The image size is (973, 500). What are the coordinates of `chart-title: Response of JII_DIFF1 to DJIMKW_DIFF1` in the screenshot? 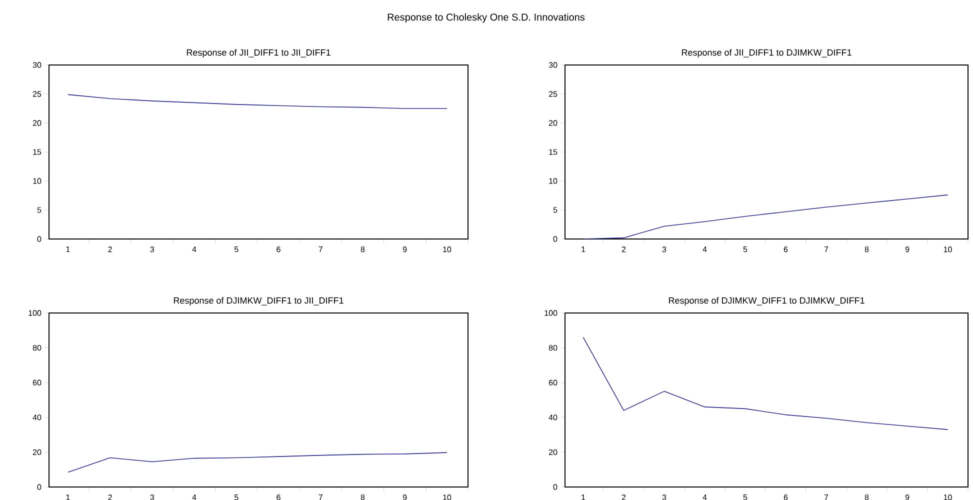 It's located at (767, 53).